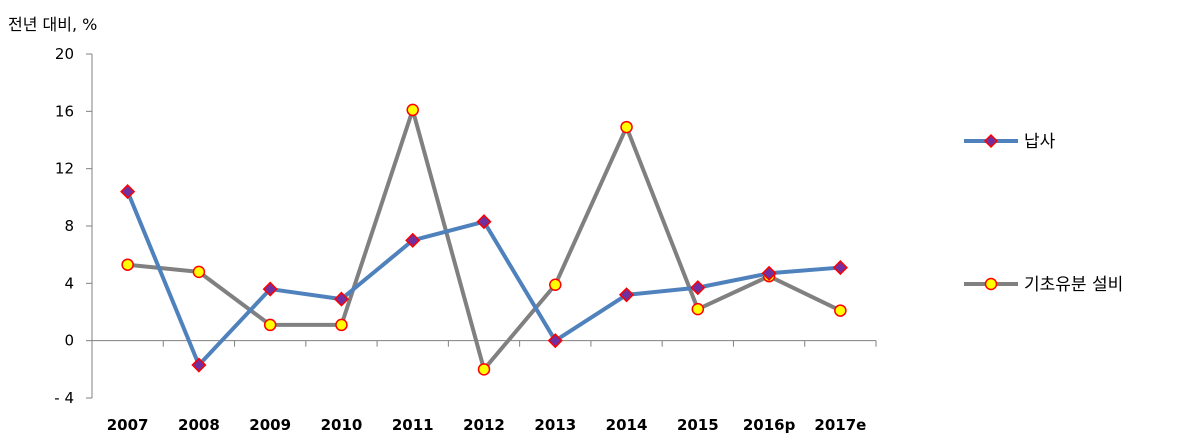 This screenshot has width=1200, height=444. Describe the element at coordinates (199, 425) in the screenshot. I see `x-tick-label: 2008` at that location.